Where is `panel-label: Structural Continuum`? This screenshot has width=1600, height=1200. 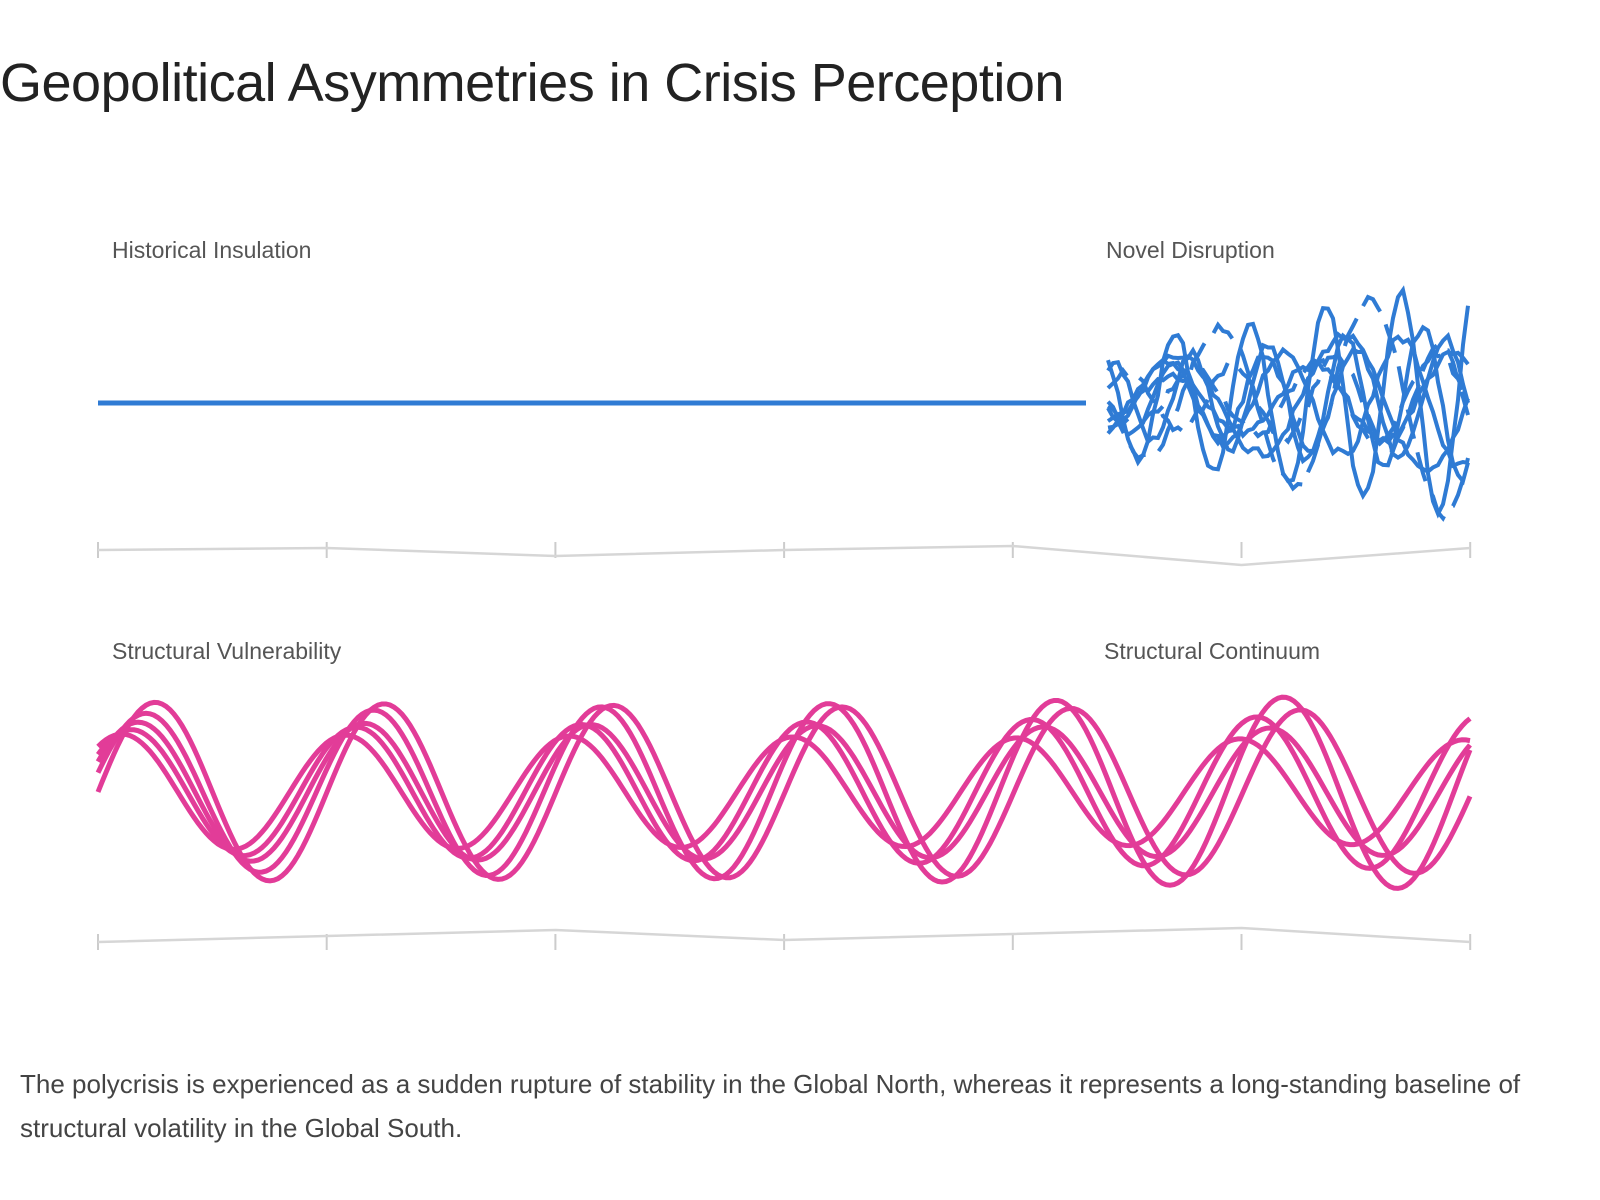 panel-label: Structural Continuum is located at coordinates (1212, 651).